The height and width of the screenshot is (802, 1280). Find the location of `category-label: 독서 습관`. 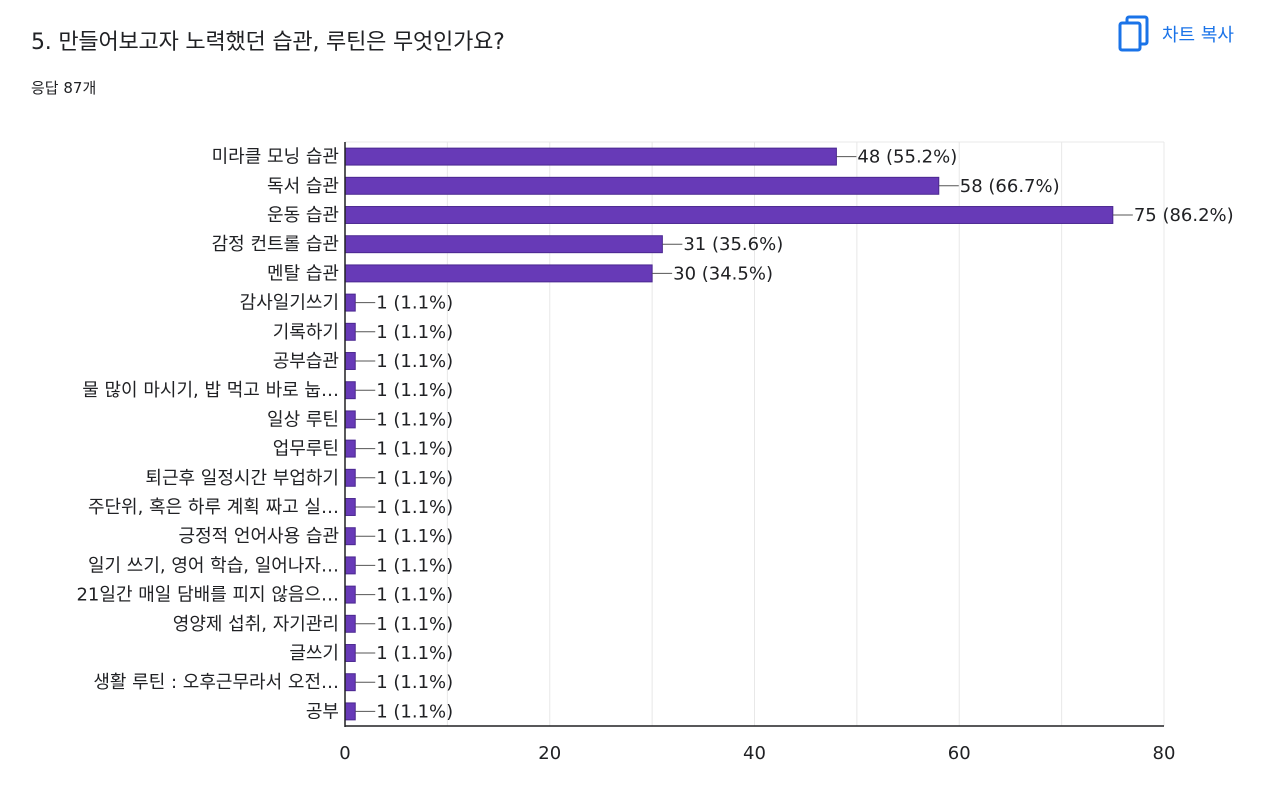

category-label: 독서 습관 is located at coordinates (303, 186).